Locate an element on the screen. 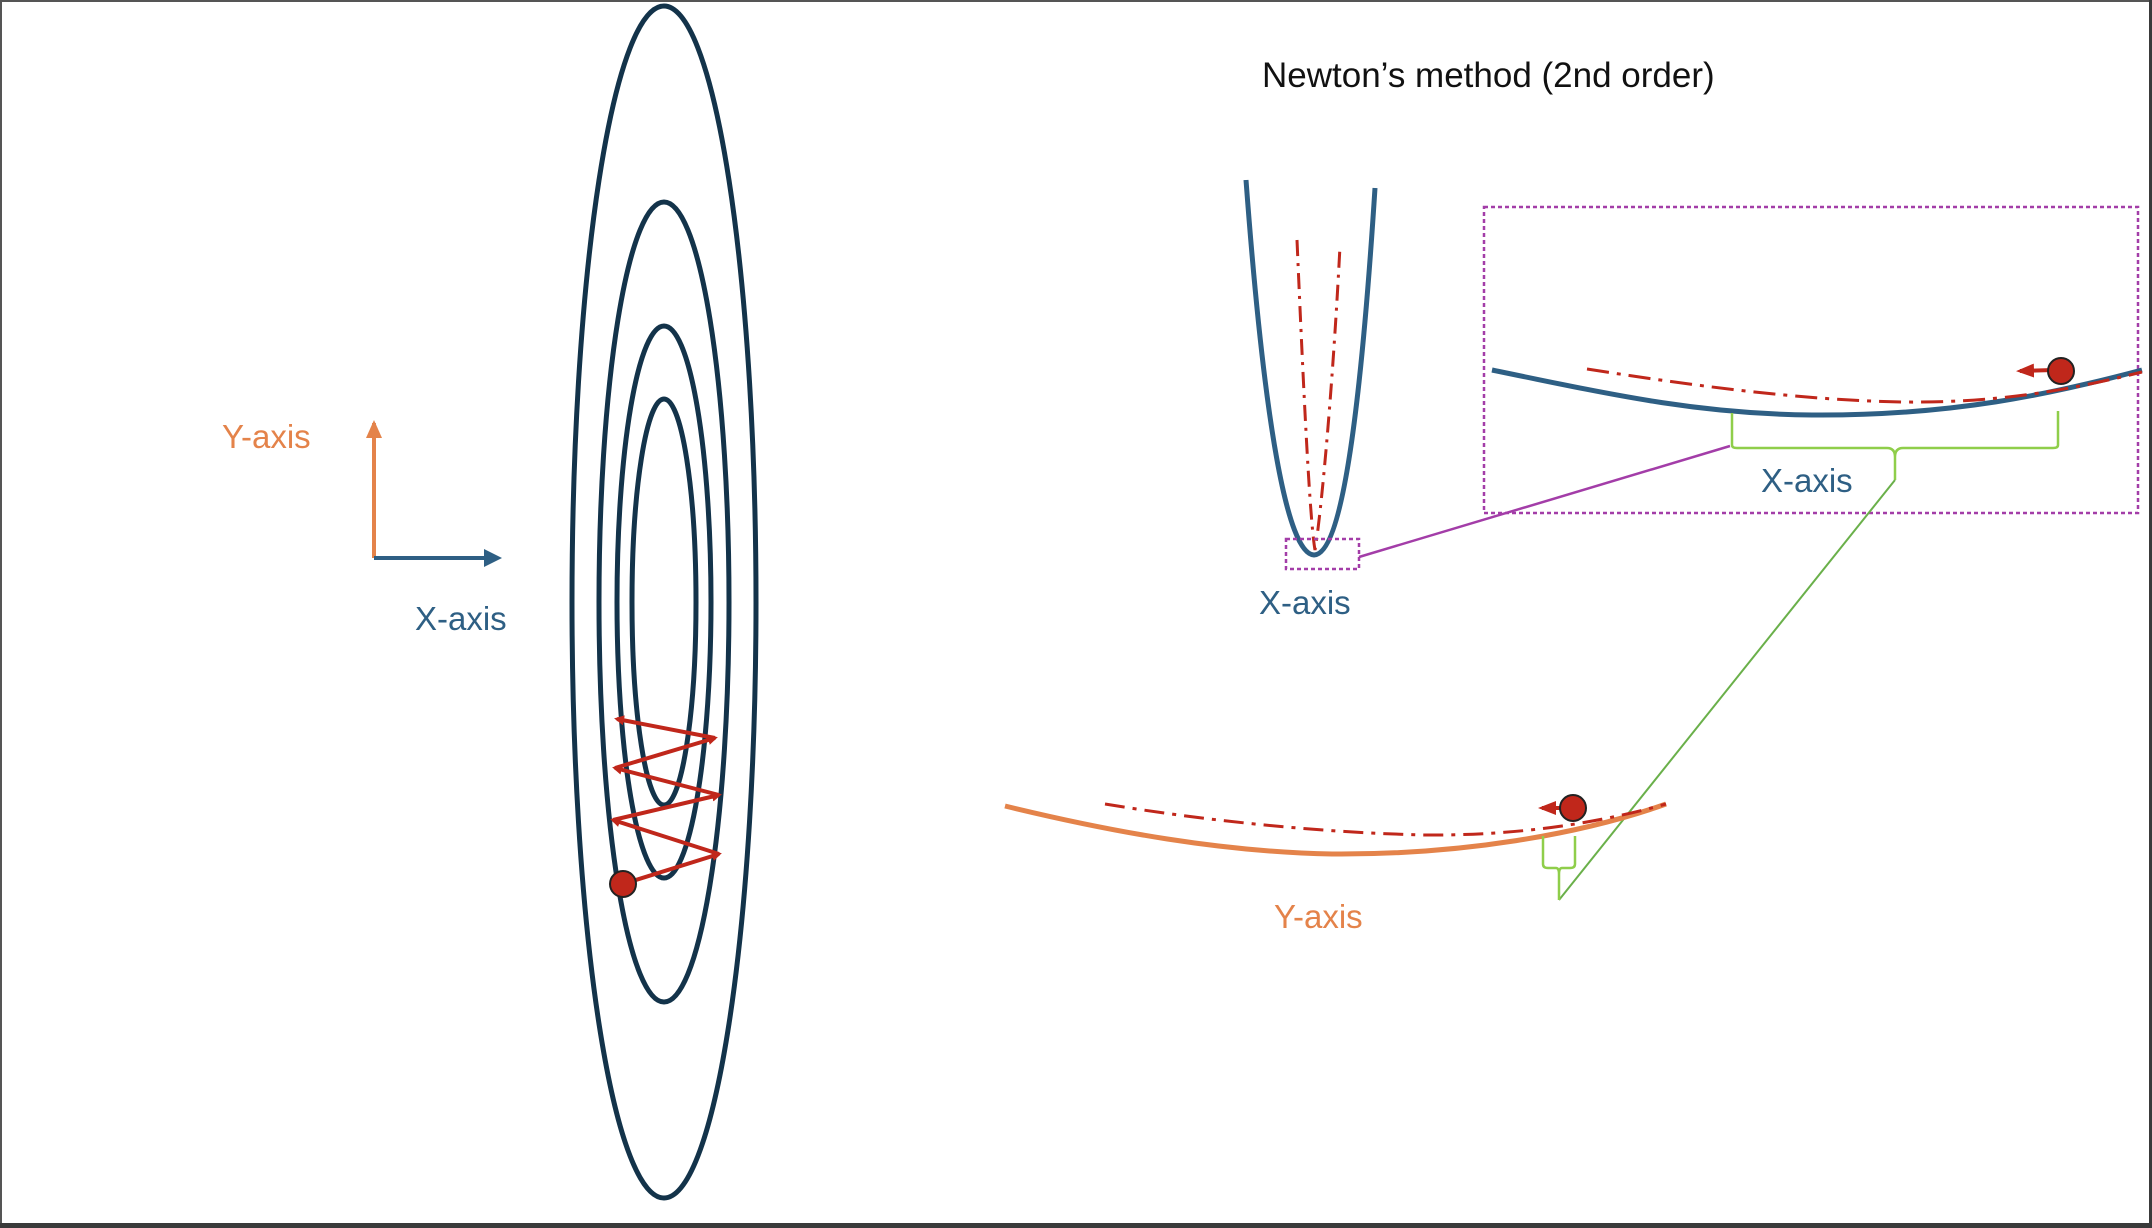  y-curve is located at coordinates (1335, 829).